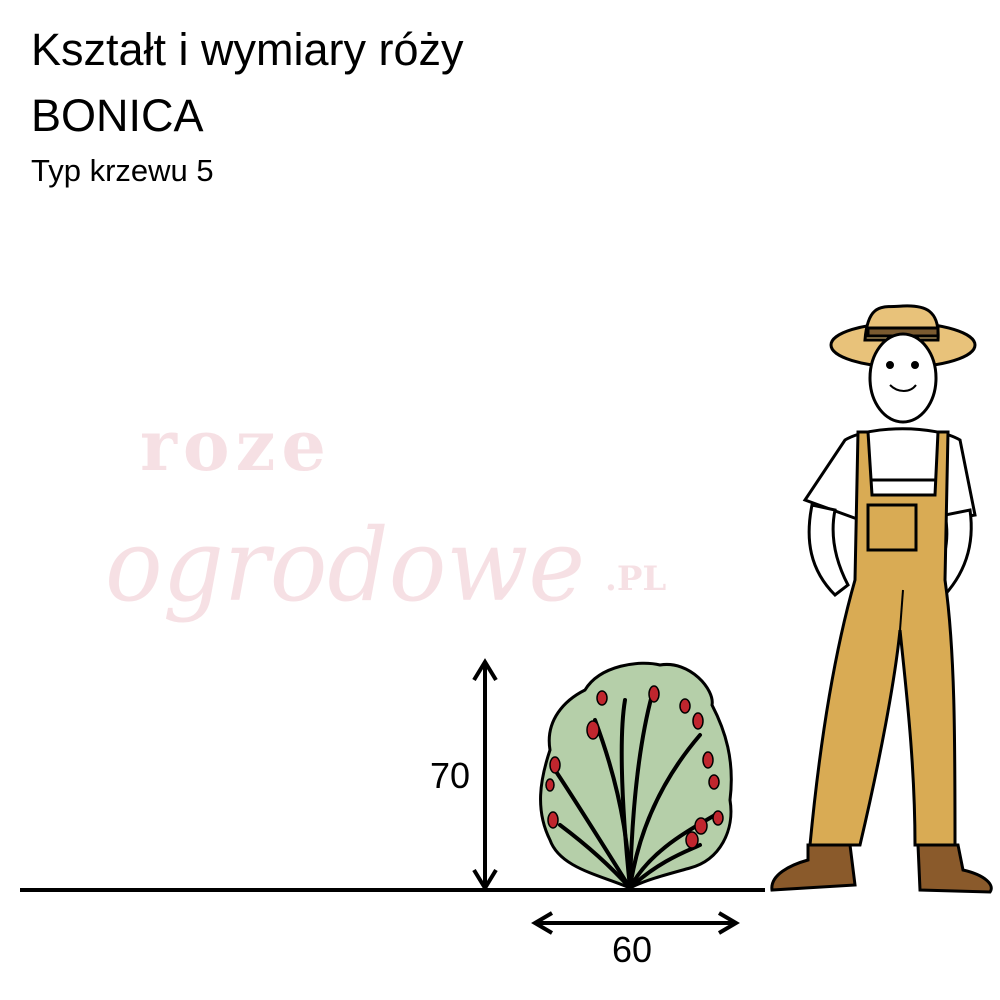  I want to click on watermark-logo: roze ogrodowe .PL, so click(385, 514).